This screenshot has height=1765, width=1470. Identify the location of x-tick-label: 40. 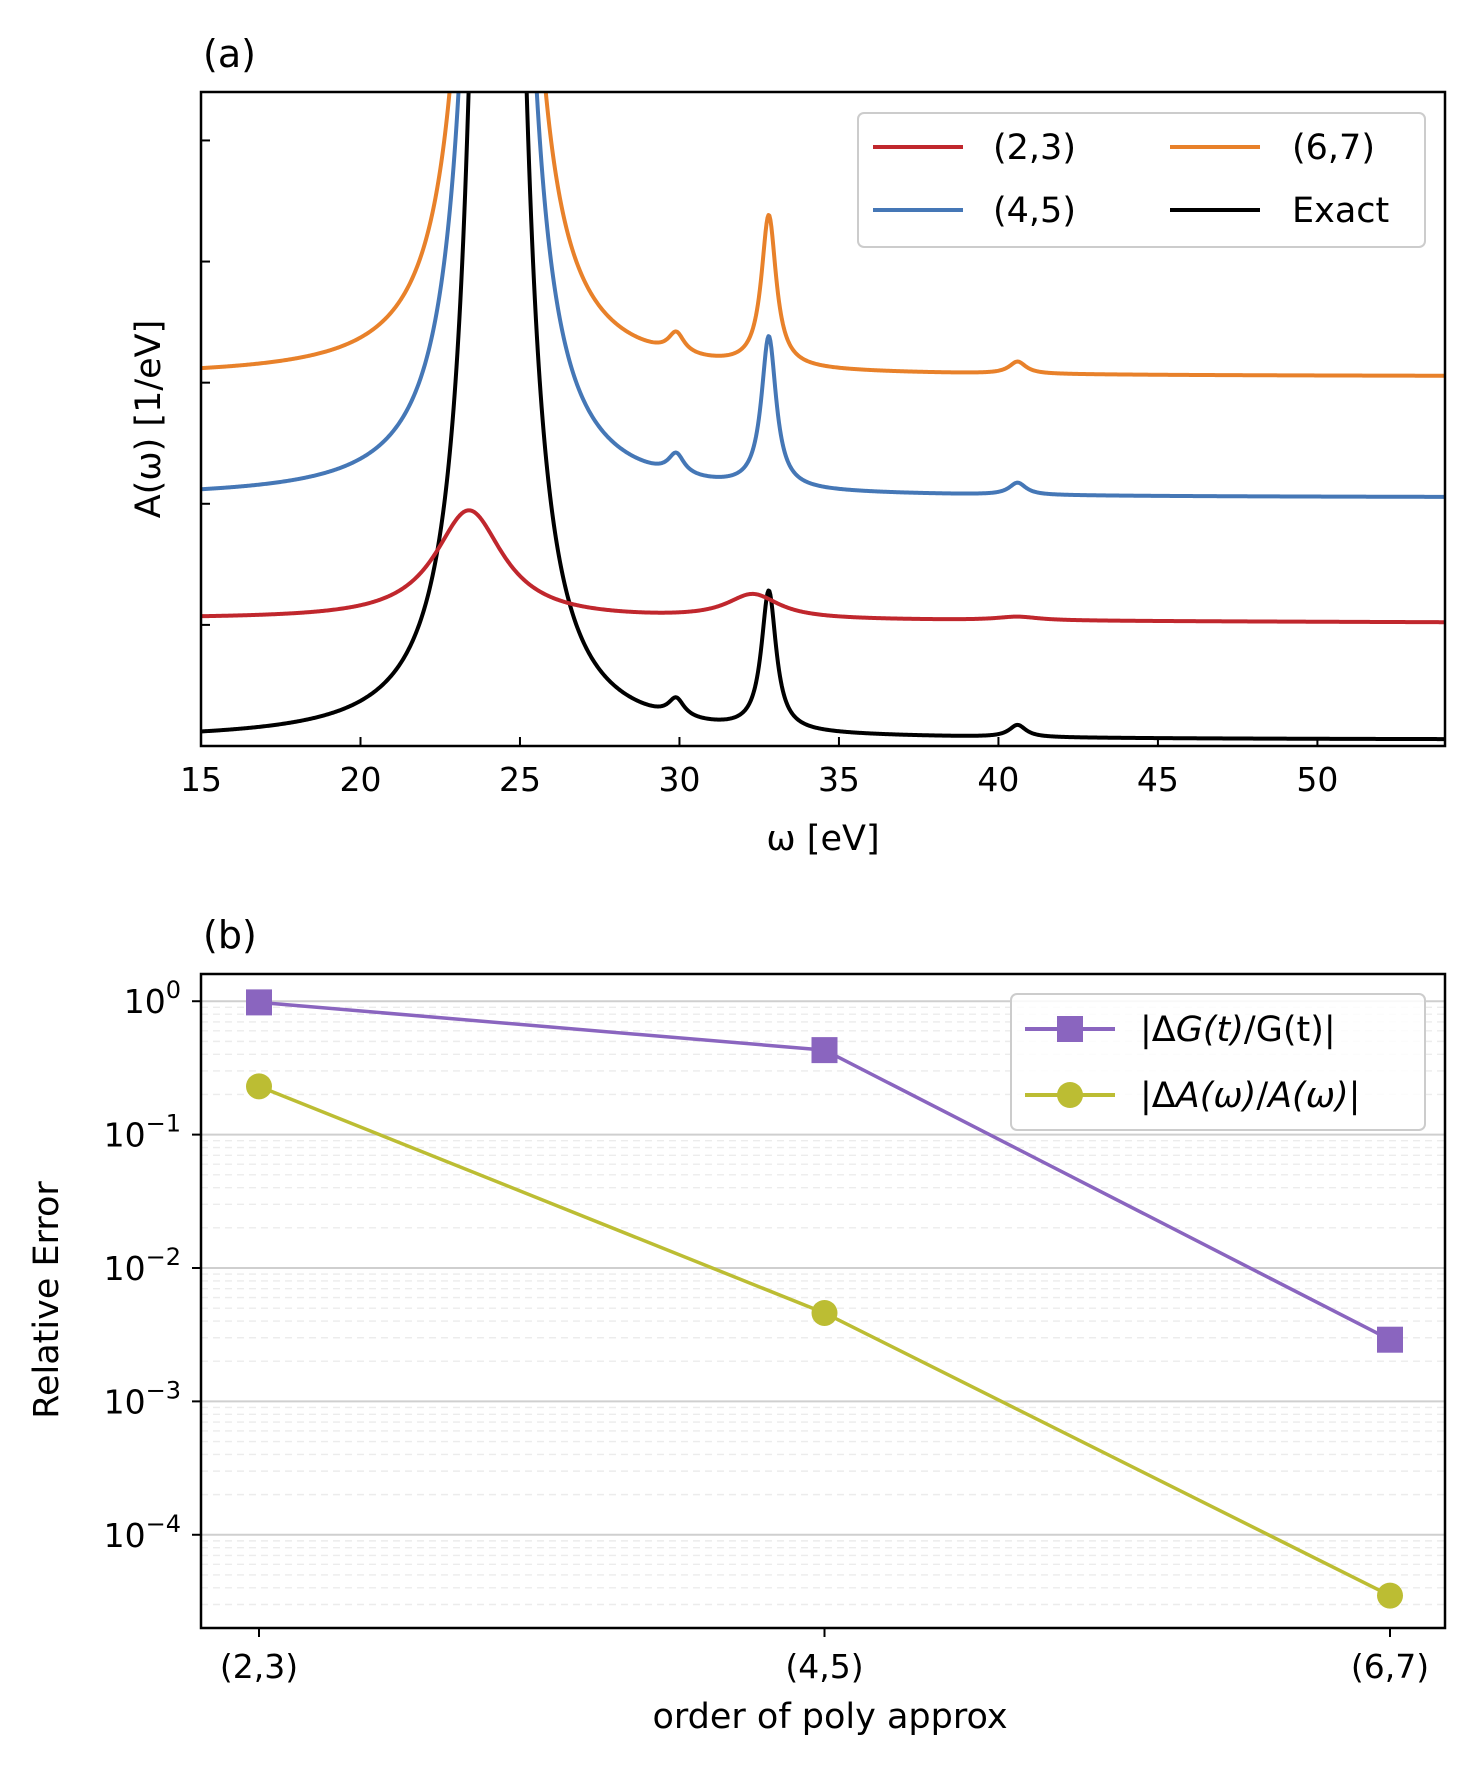
(998, 779).